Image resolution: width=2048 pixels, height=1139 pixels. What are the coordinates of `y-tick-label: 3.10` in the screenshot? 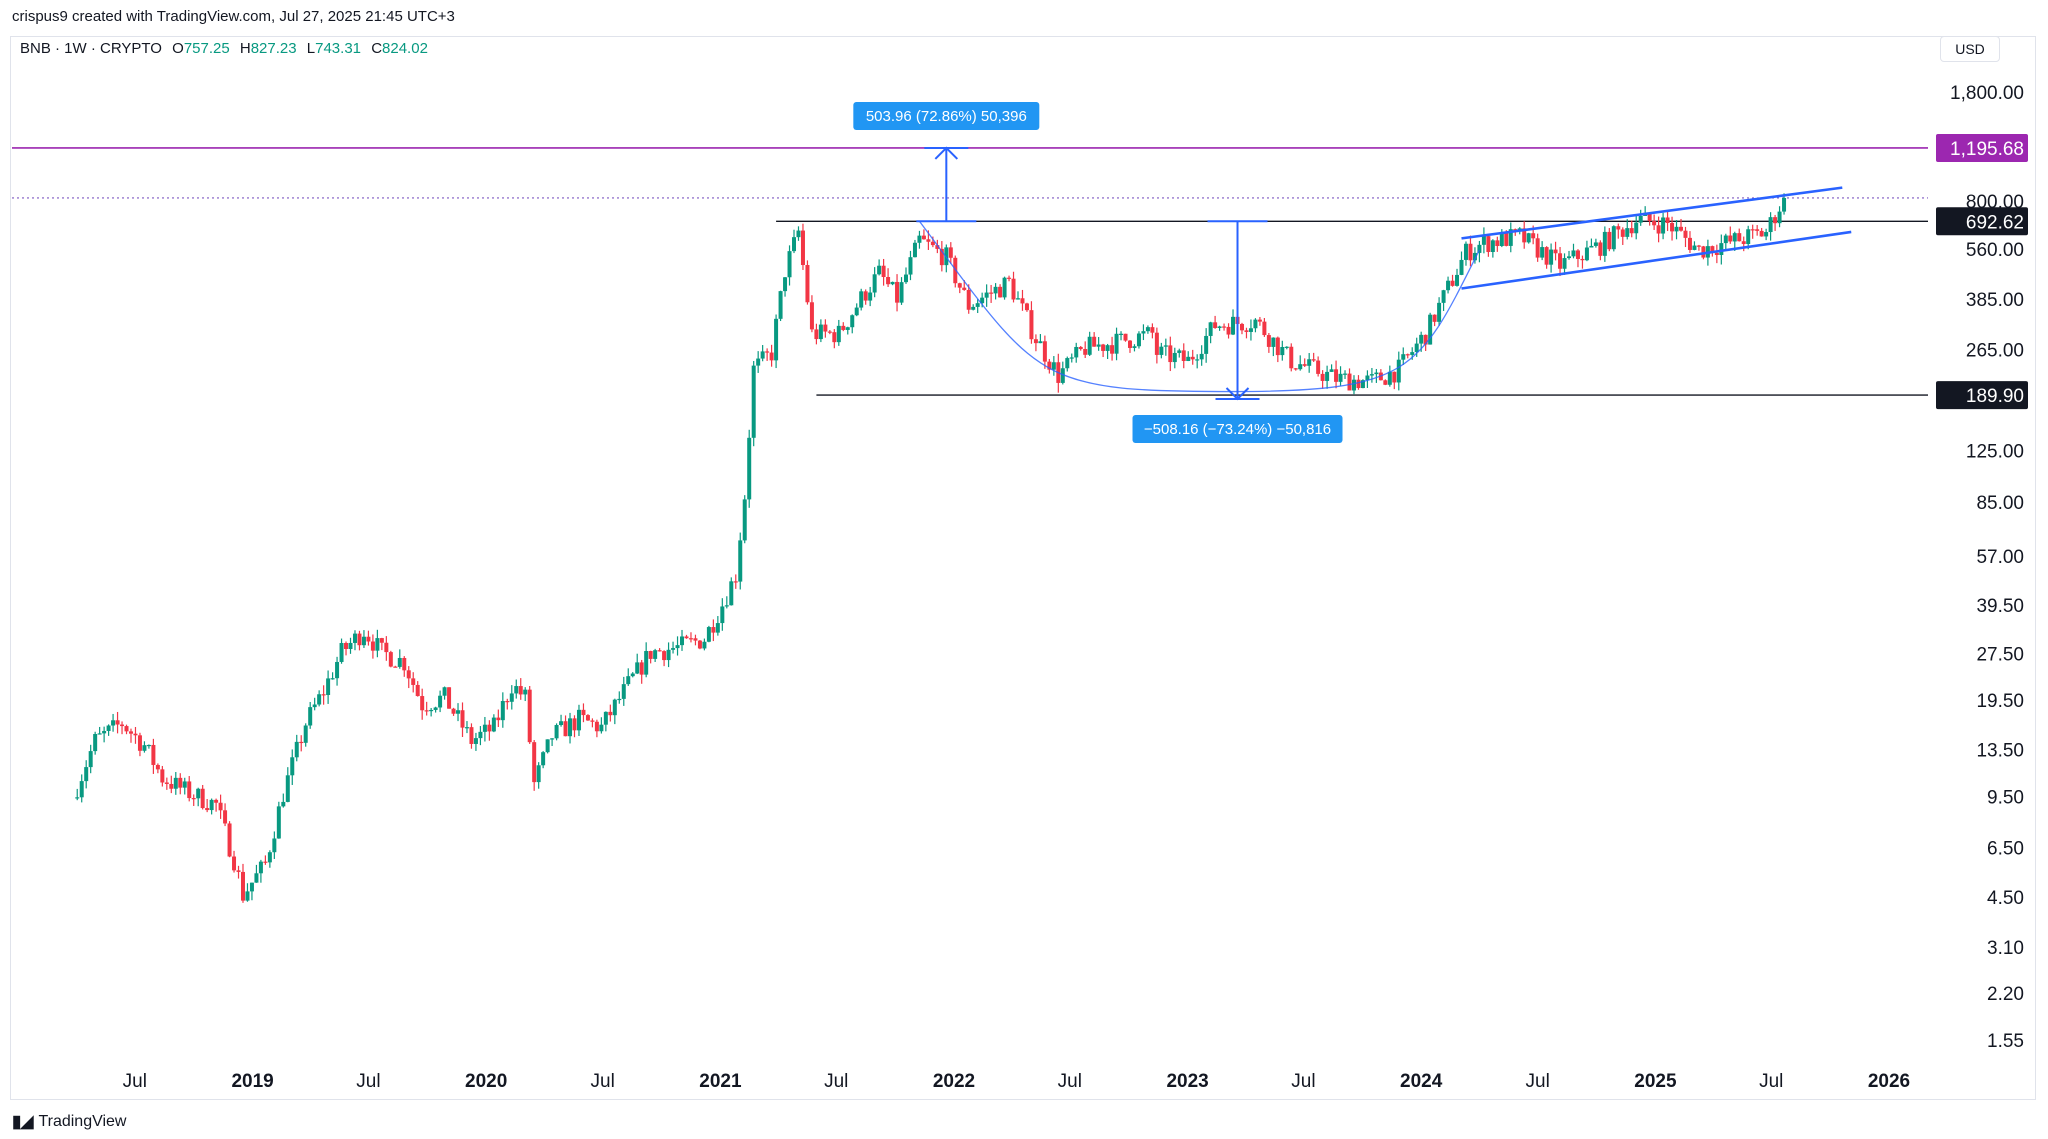 It's located at (2005, 948).